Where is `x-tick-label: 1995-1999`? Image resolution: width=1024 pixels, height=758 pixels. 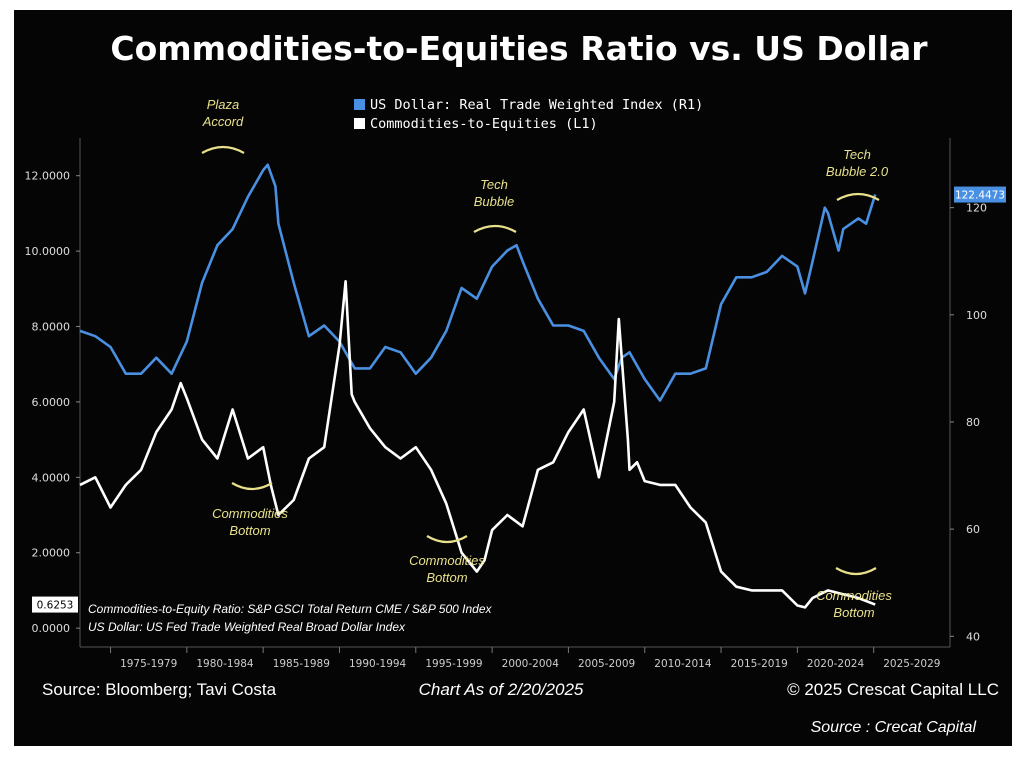 x-tick-label: 1995-1999 is located at coordinates (453, 664).